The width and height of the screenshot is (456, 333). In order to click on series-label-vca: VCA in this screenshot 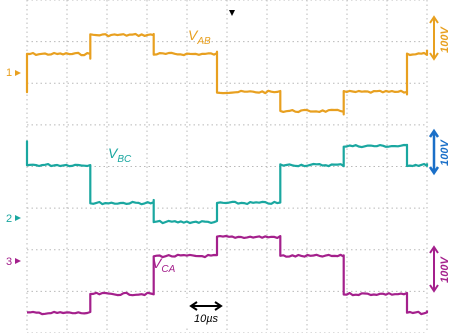, I will do `click(164, 265)`.